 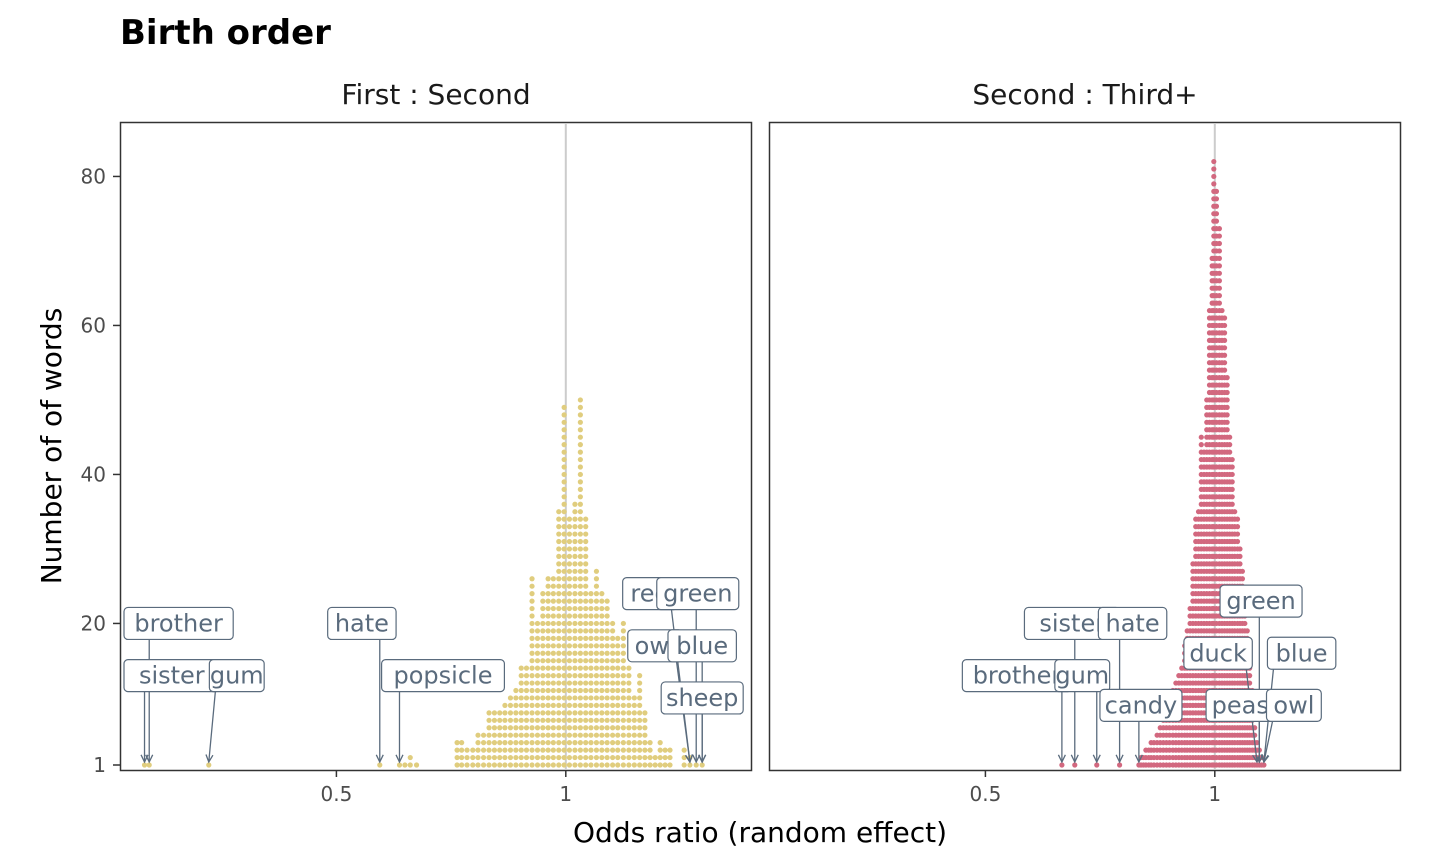 What do you see at coordinates (760, 832) in the screenshot?
I see `x-axis-title: Odds ratio (random effect)` at bounding box center [760, 832].